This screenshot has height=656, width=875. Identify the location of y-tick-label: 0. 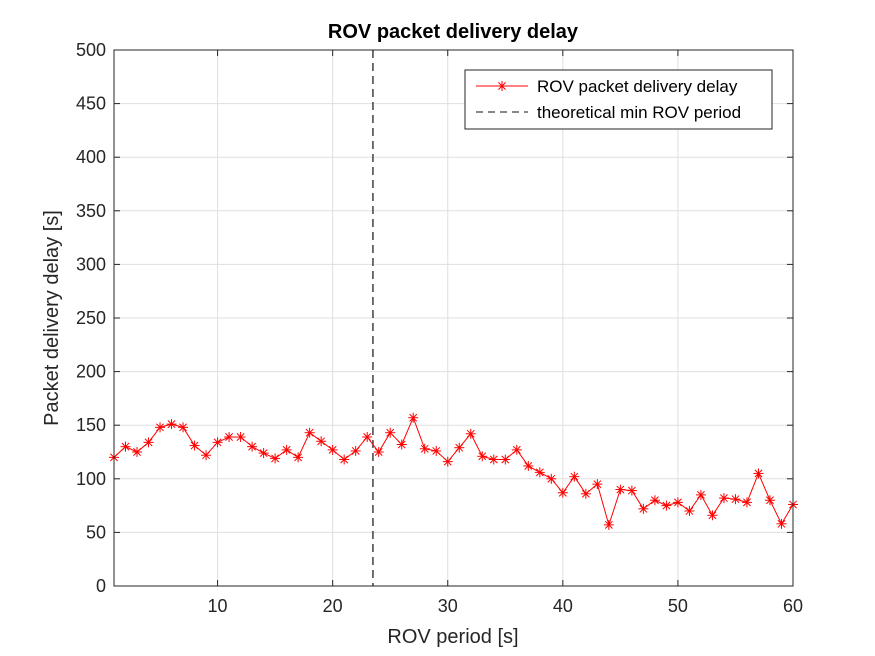
(101, 586).